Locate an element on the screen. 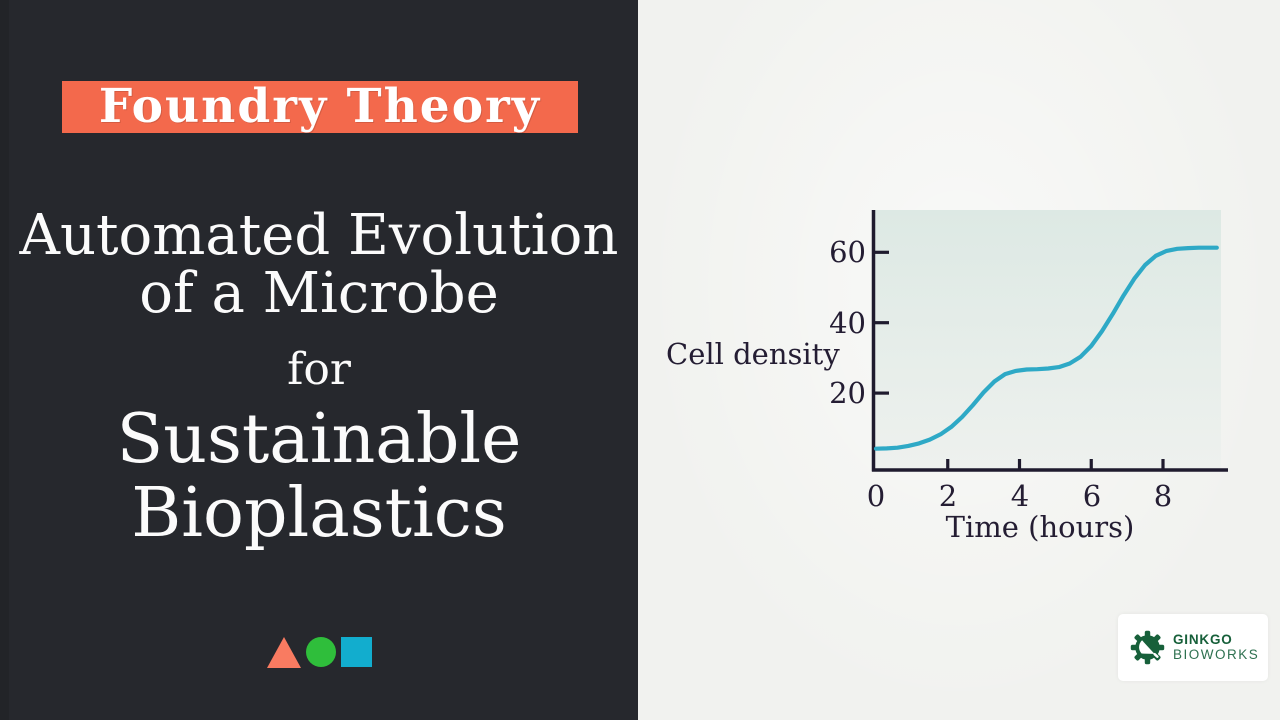 The height and width of the screenshot is (720, 1280). gear-leaf-icon is located at coordinates (1147, 647).